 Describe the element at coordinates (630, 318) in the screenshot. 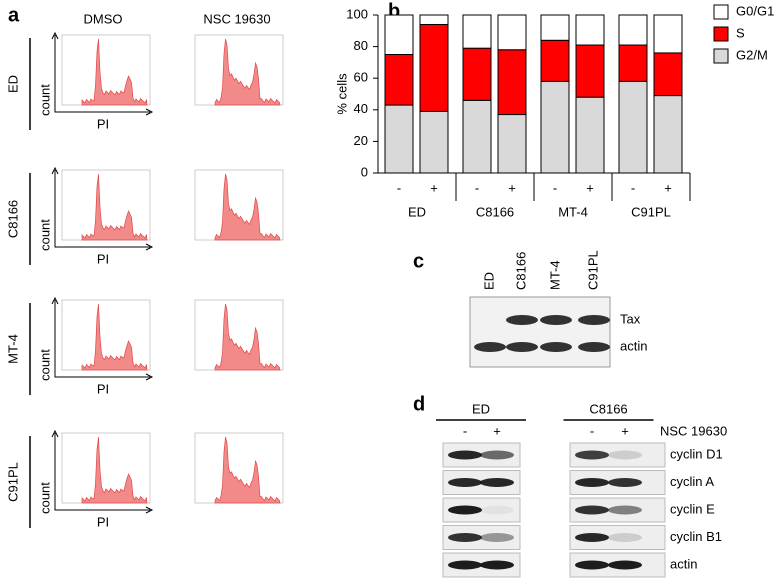

I see `row-label: Tax` at that location.